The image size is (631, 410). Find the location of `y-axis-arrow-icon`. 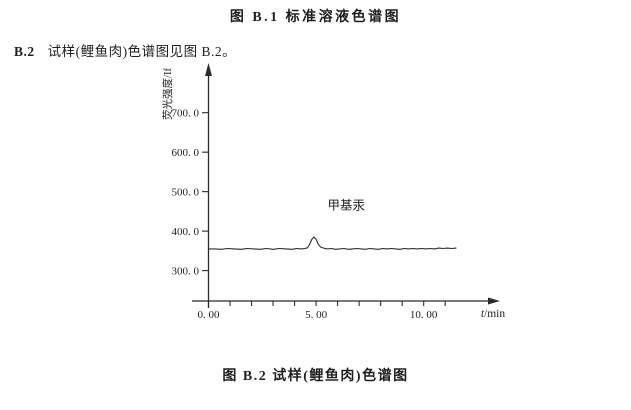

y-axis-arrow-icon is located at coordinates (208, 69).